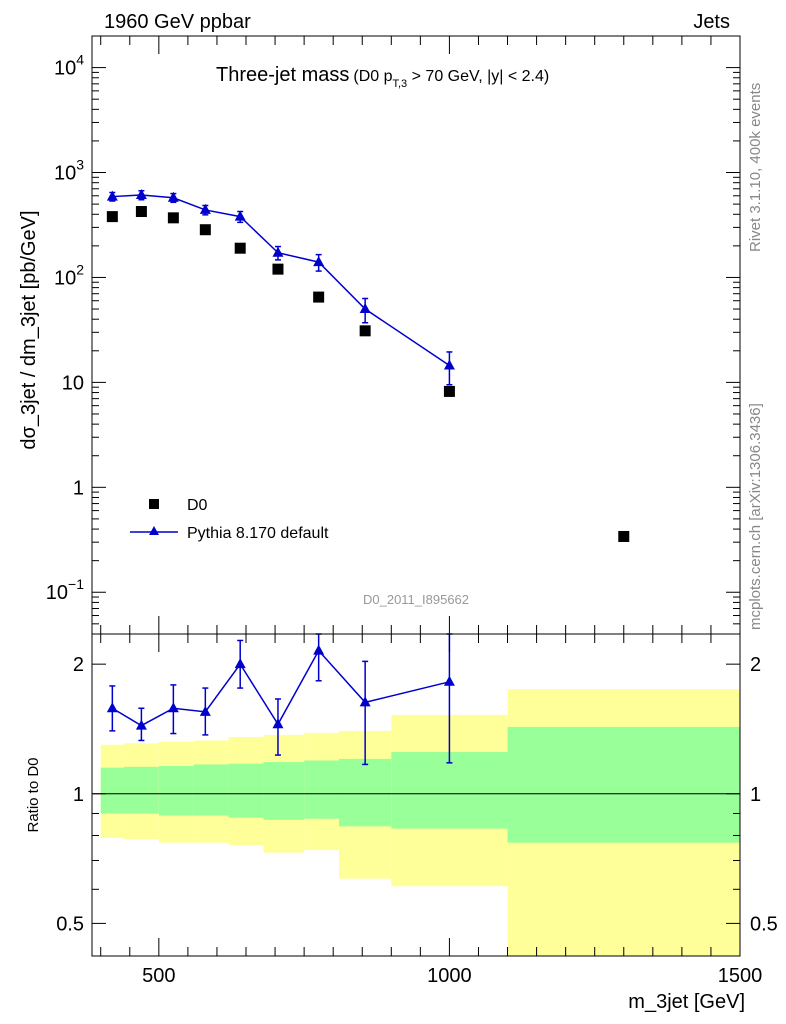  What do you see at coordinates (740, 976) in the screenshot?
I see `x-tick-label: 1500` at bounding box center [740, 976].